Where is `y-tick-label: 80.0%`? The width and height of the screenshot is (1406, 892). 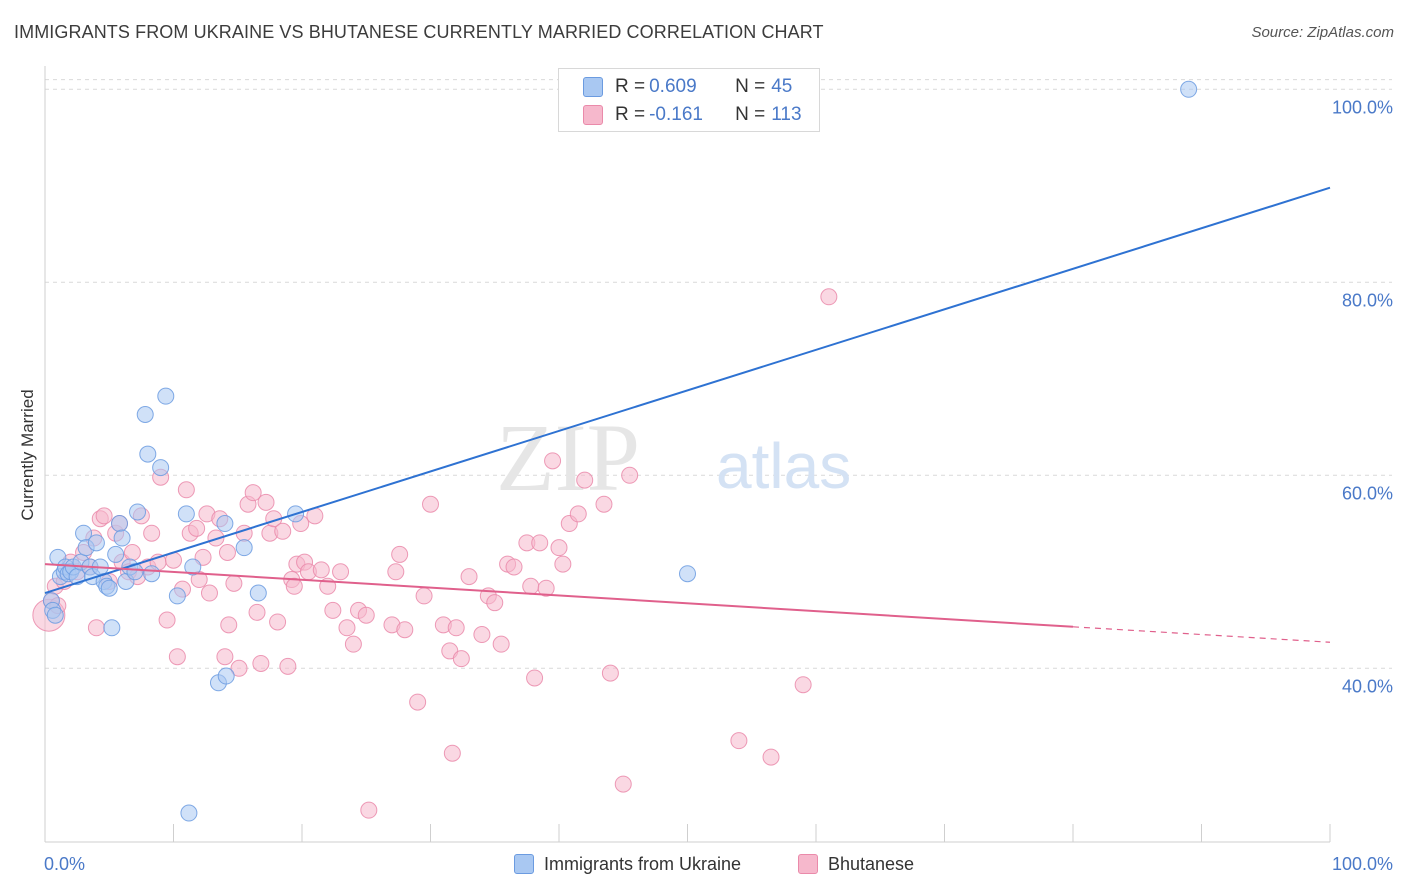
y-tick-label: 80.0% is located at coordinates (1367, 300).